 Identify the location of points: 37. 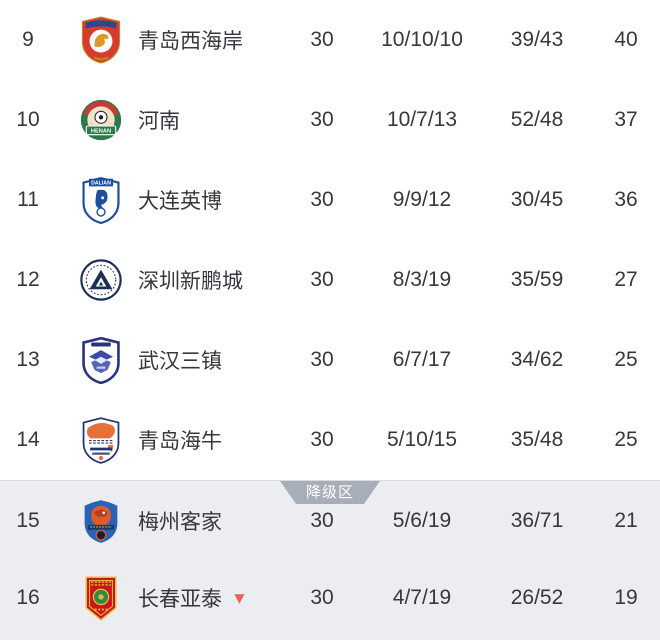
(626, 119).